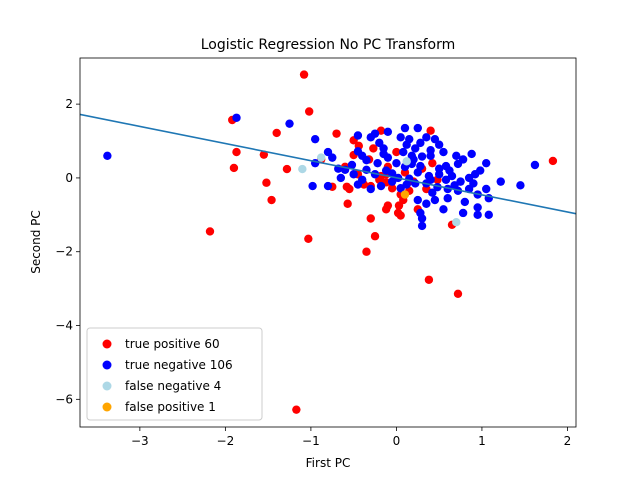  What do you see at coordinates (140, 441) in the screenshot?
I see `x-tick-label: −3` at bounding box center [140, 441].